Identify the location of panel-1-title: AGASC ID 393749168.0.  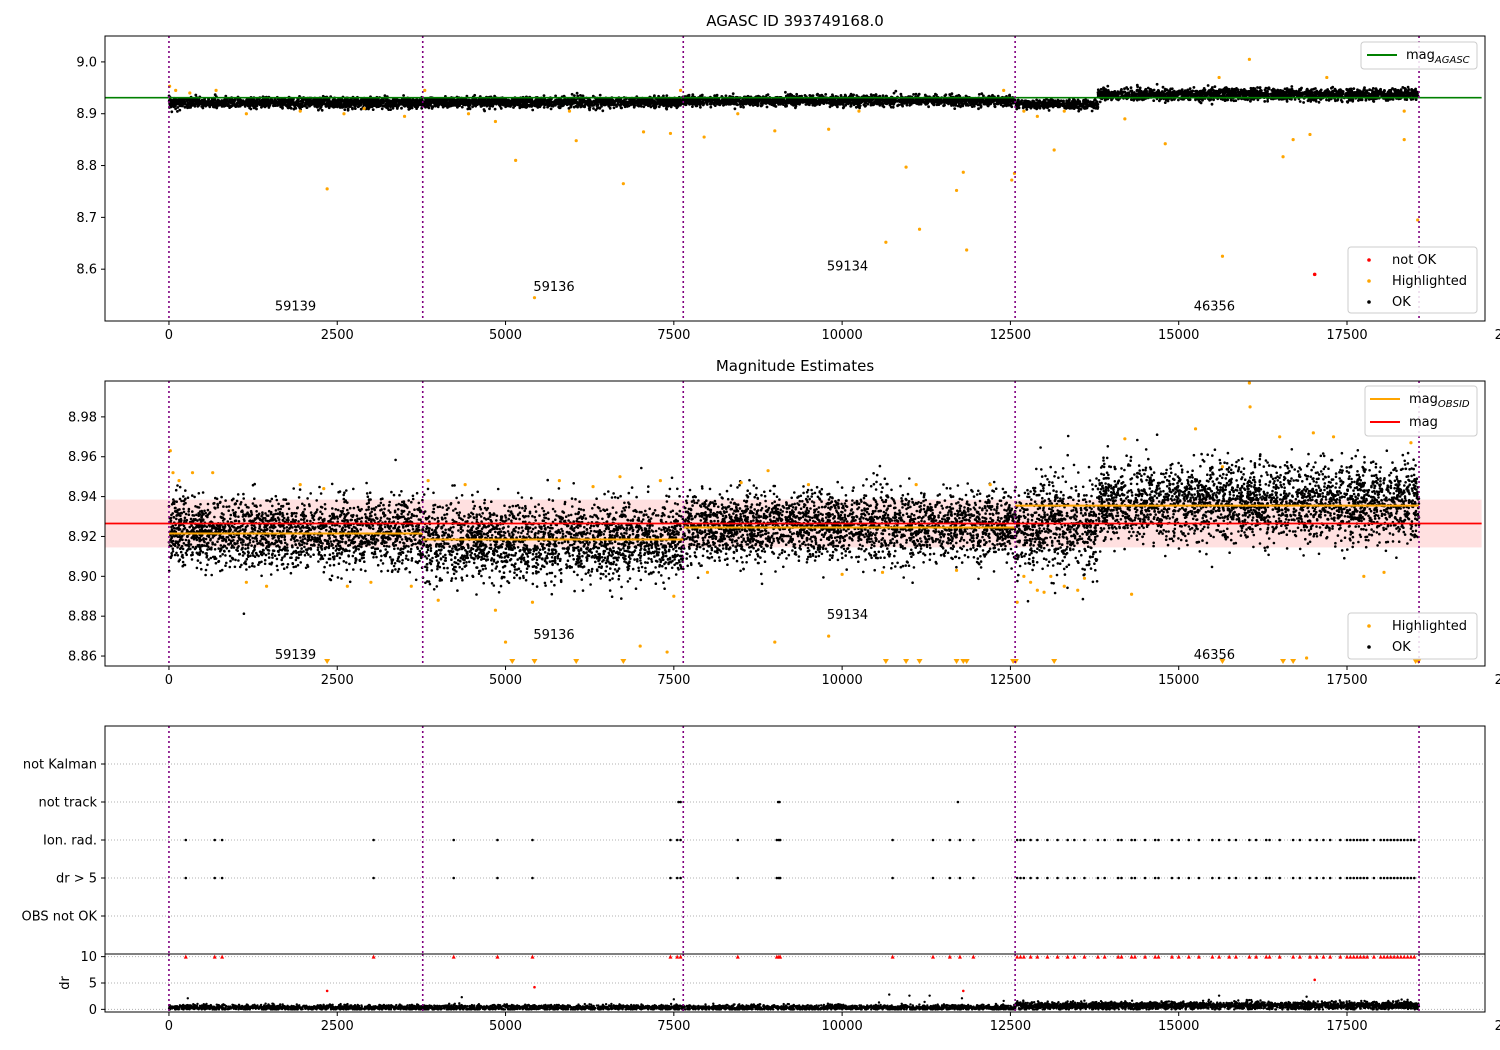
(795, 21).